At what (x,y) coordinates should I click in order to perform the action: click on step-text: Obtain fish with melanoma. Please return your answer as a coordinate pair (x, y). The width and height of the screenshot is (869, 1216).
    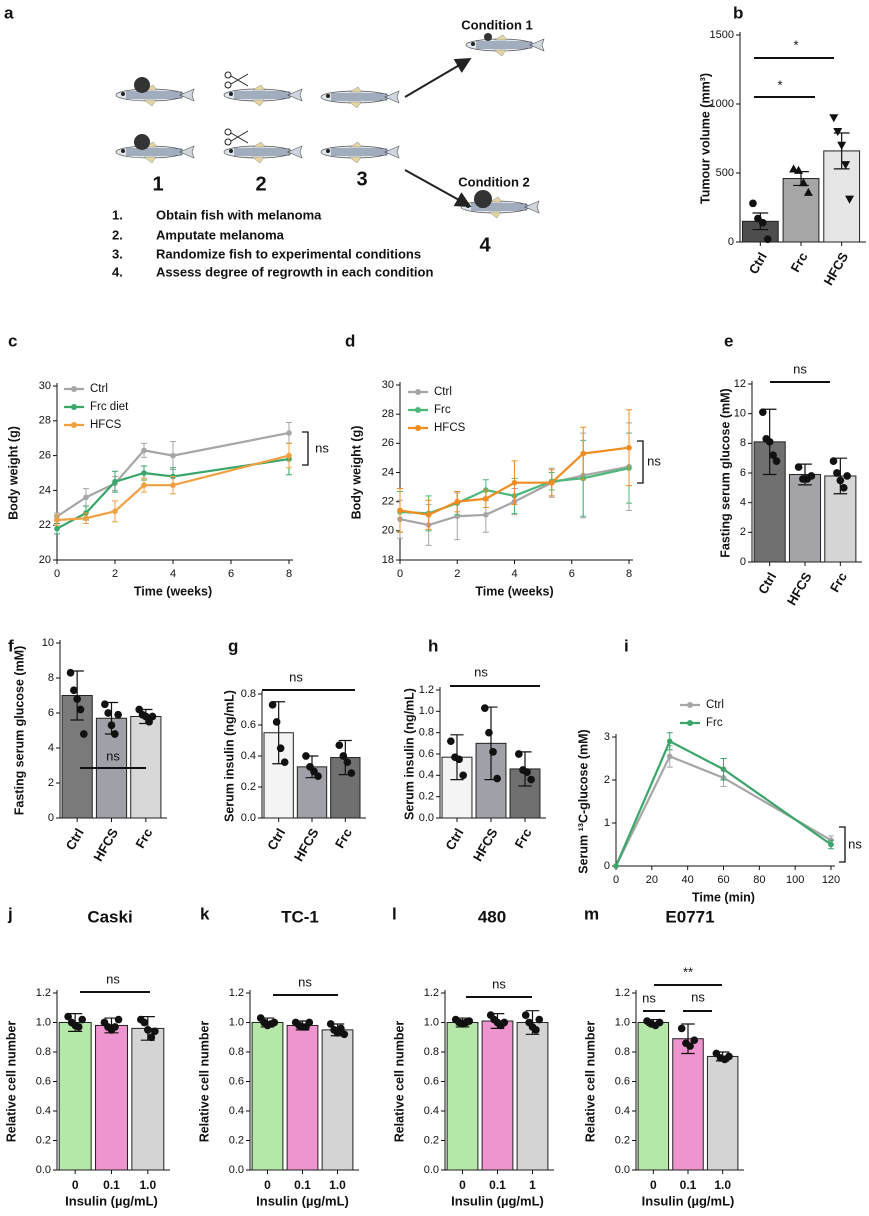
    Looking at the image, I should click on (239, 214).